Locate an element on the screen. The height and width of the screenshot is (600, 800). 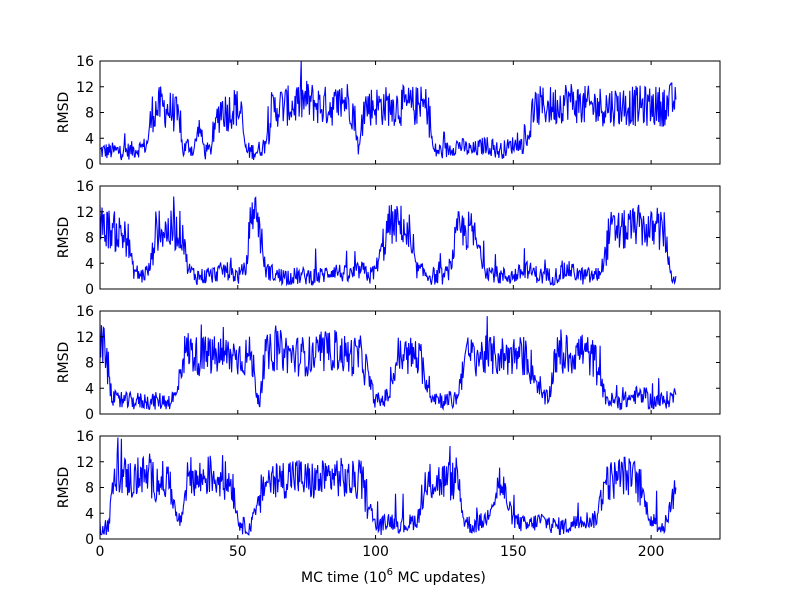
y-axis-label-3: RMSD is located at coordinates (64, 362).